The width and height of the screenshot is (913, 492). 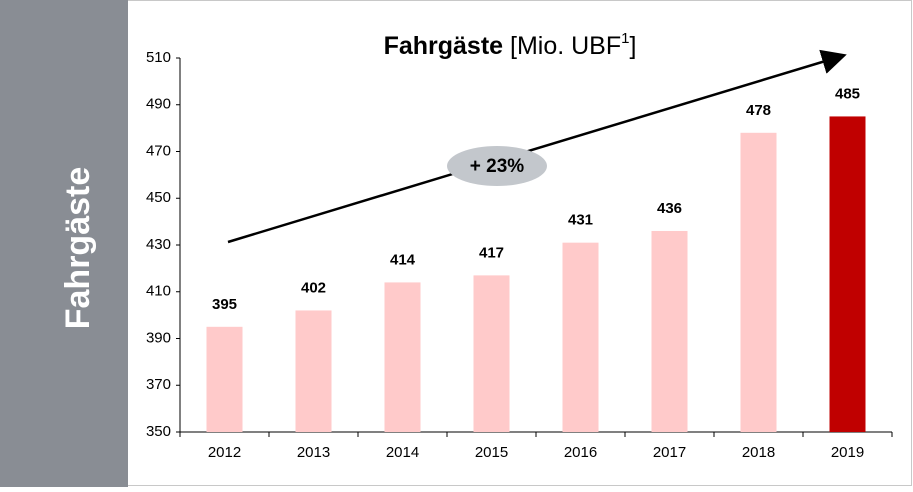 I want to click on annotation: + 23%, so click(x=497, y=166).